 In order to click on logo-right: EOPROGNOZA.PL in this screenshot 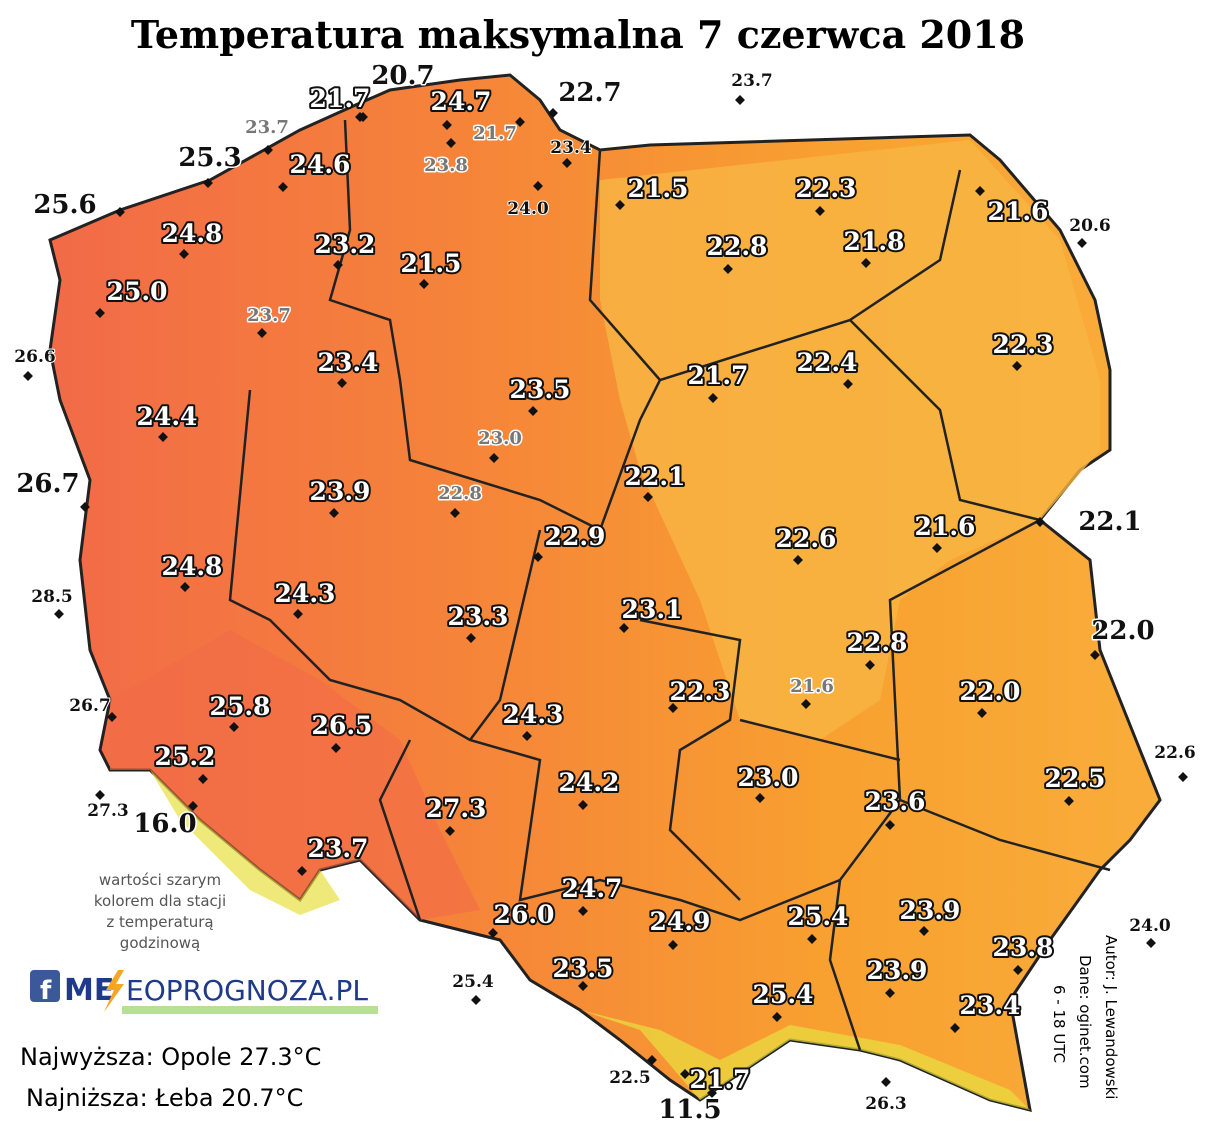, I will do `click(247, 990)`.